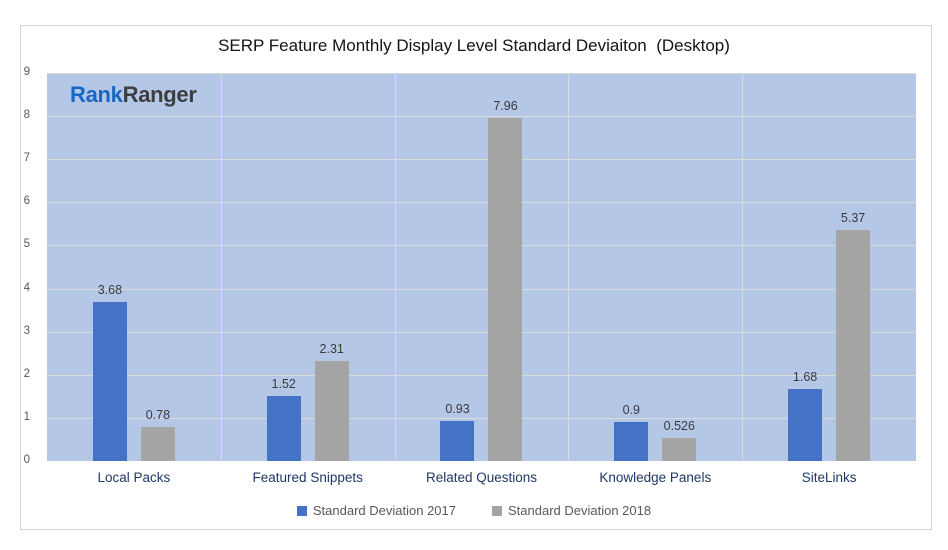 The height and width of the screenshot is (550, 948). I want to click on bar-value-label: 1.52, so click(283, 383).